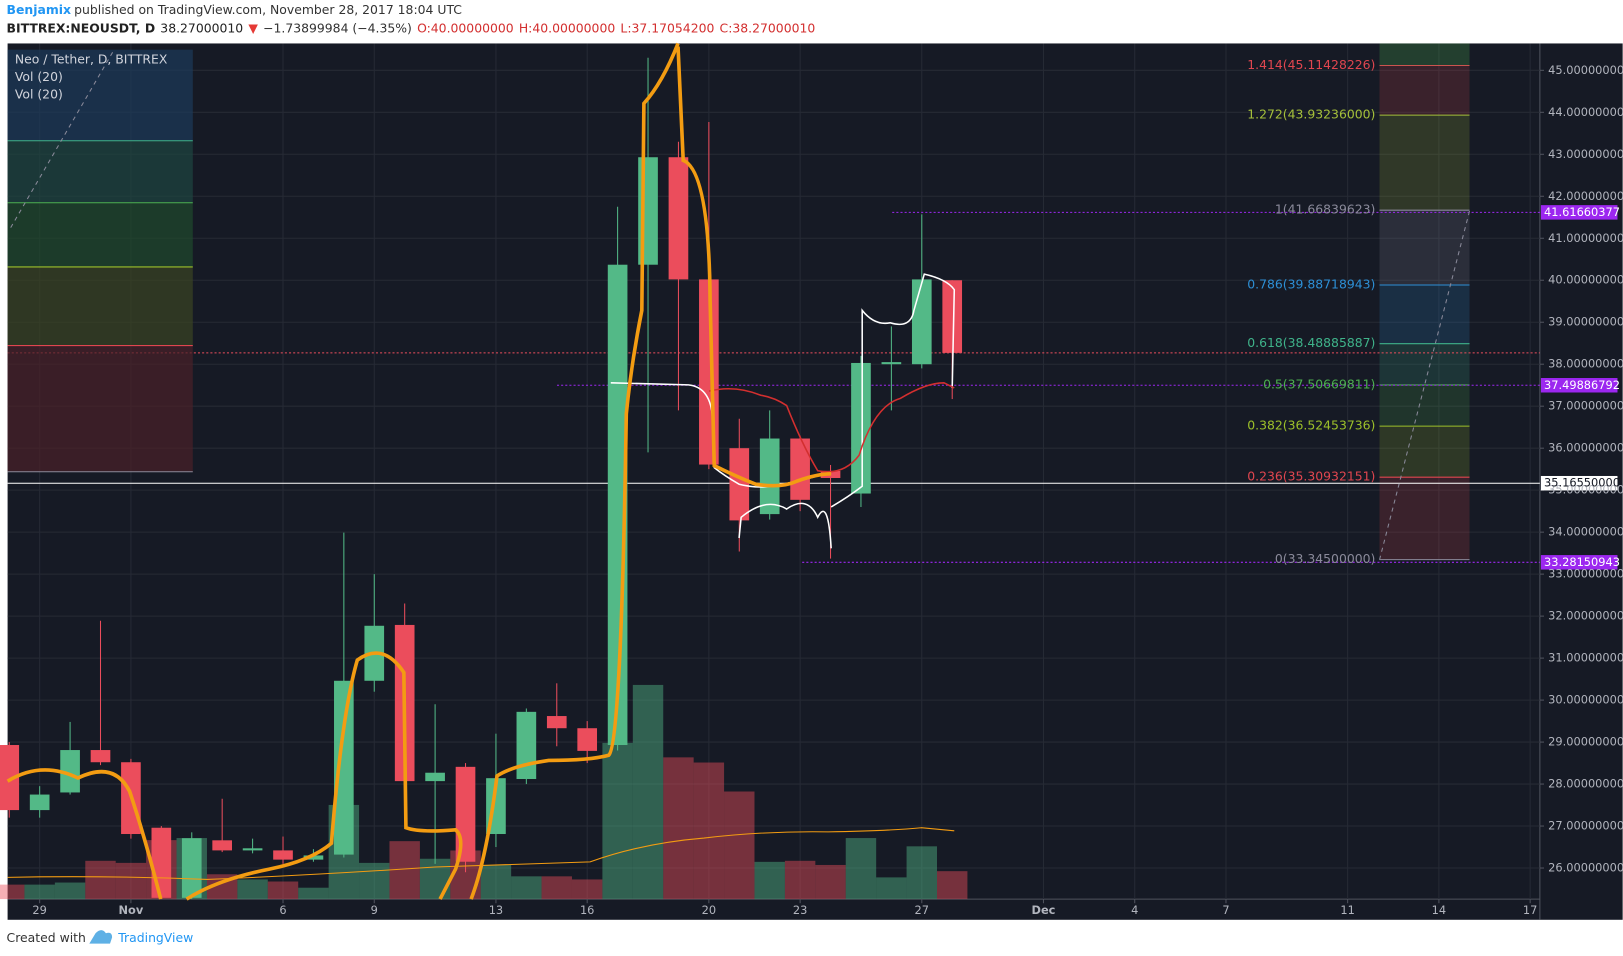 This screenshot has height=956, width=1623. Describe the element at coordinates (1585, 238) in the screenshot. I see `y-tick-label: 41.00000000` at that location.